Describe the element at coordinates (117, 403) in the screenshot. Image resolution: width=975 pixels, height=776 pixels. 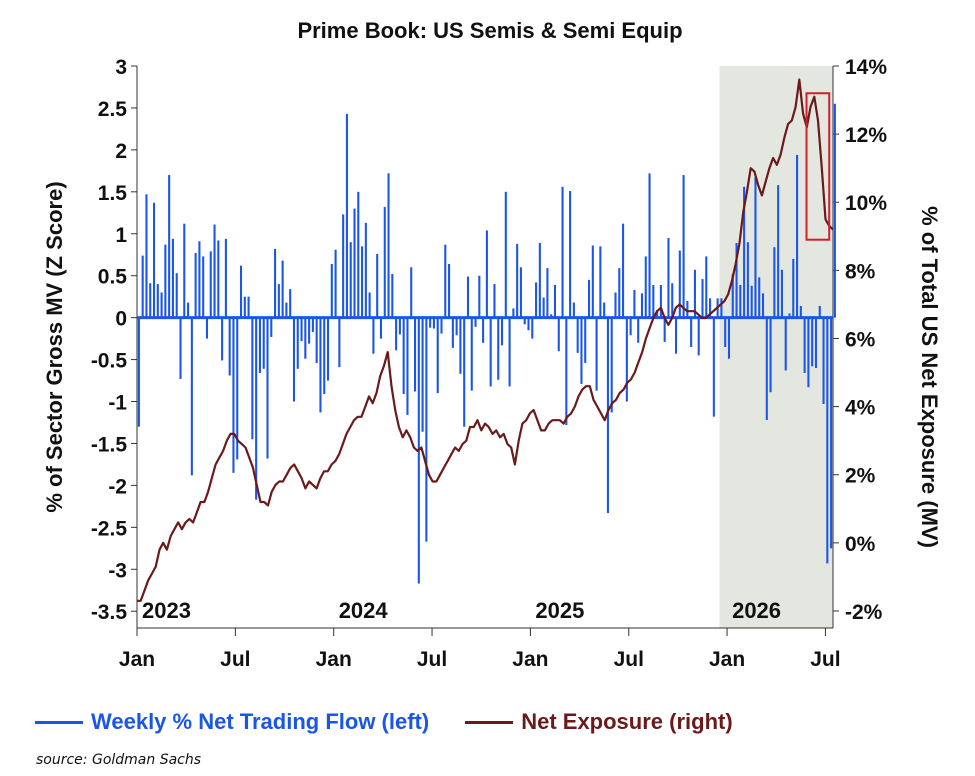
I see `y-left-tick-label: -1` at that location.